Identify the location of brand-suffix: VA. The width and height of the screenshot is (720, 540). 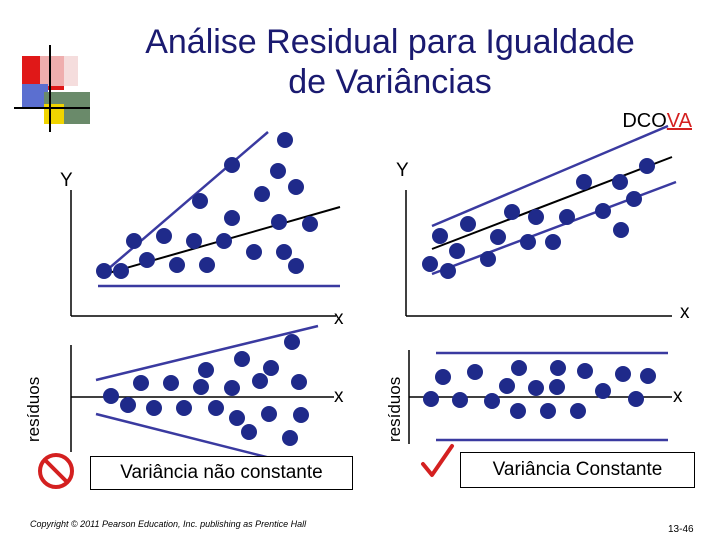
(679, 121).